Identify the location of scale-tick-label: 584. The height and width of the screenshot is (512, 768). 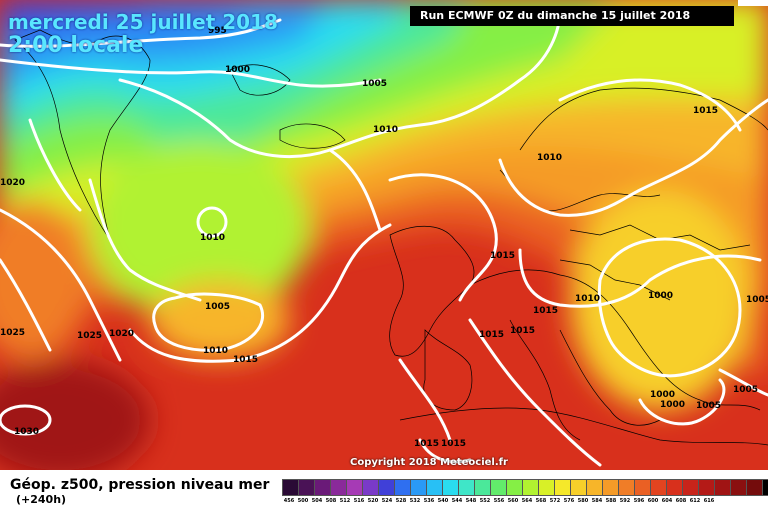
(597, 501).